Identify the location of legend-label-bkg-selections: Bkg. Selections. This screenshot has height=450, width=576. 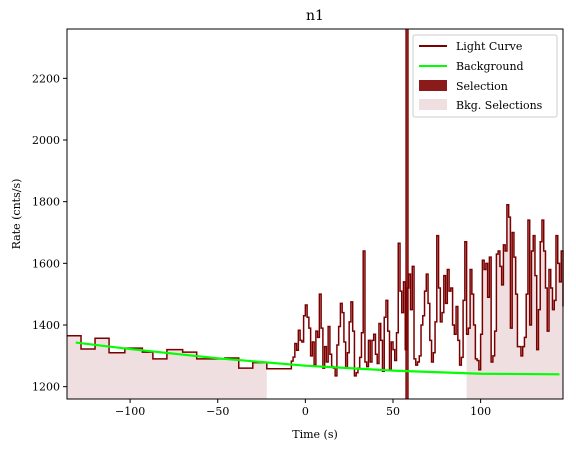
(499, 105).